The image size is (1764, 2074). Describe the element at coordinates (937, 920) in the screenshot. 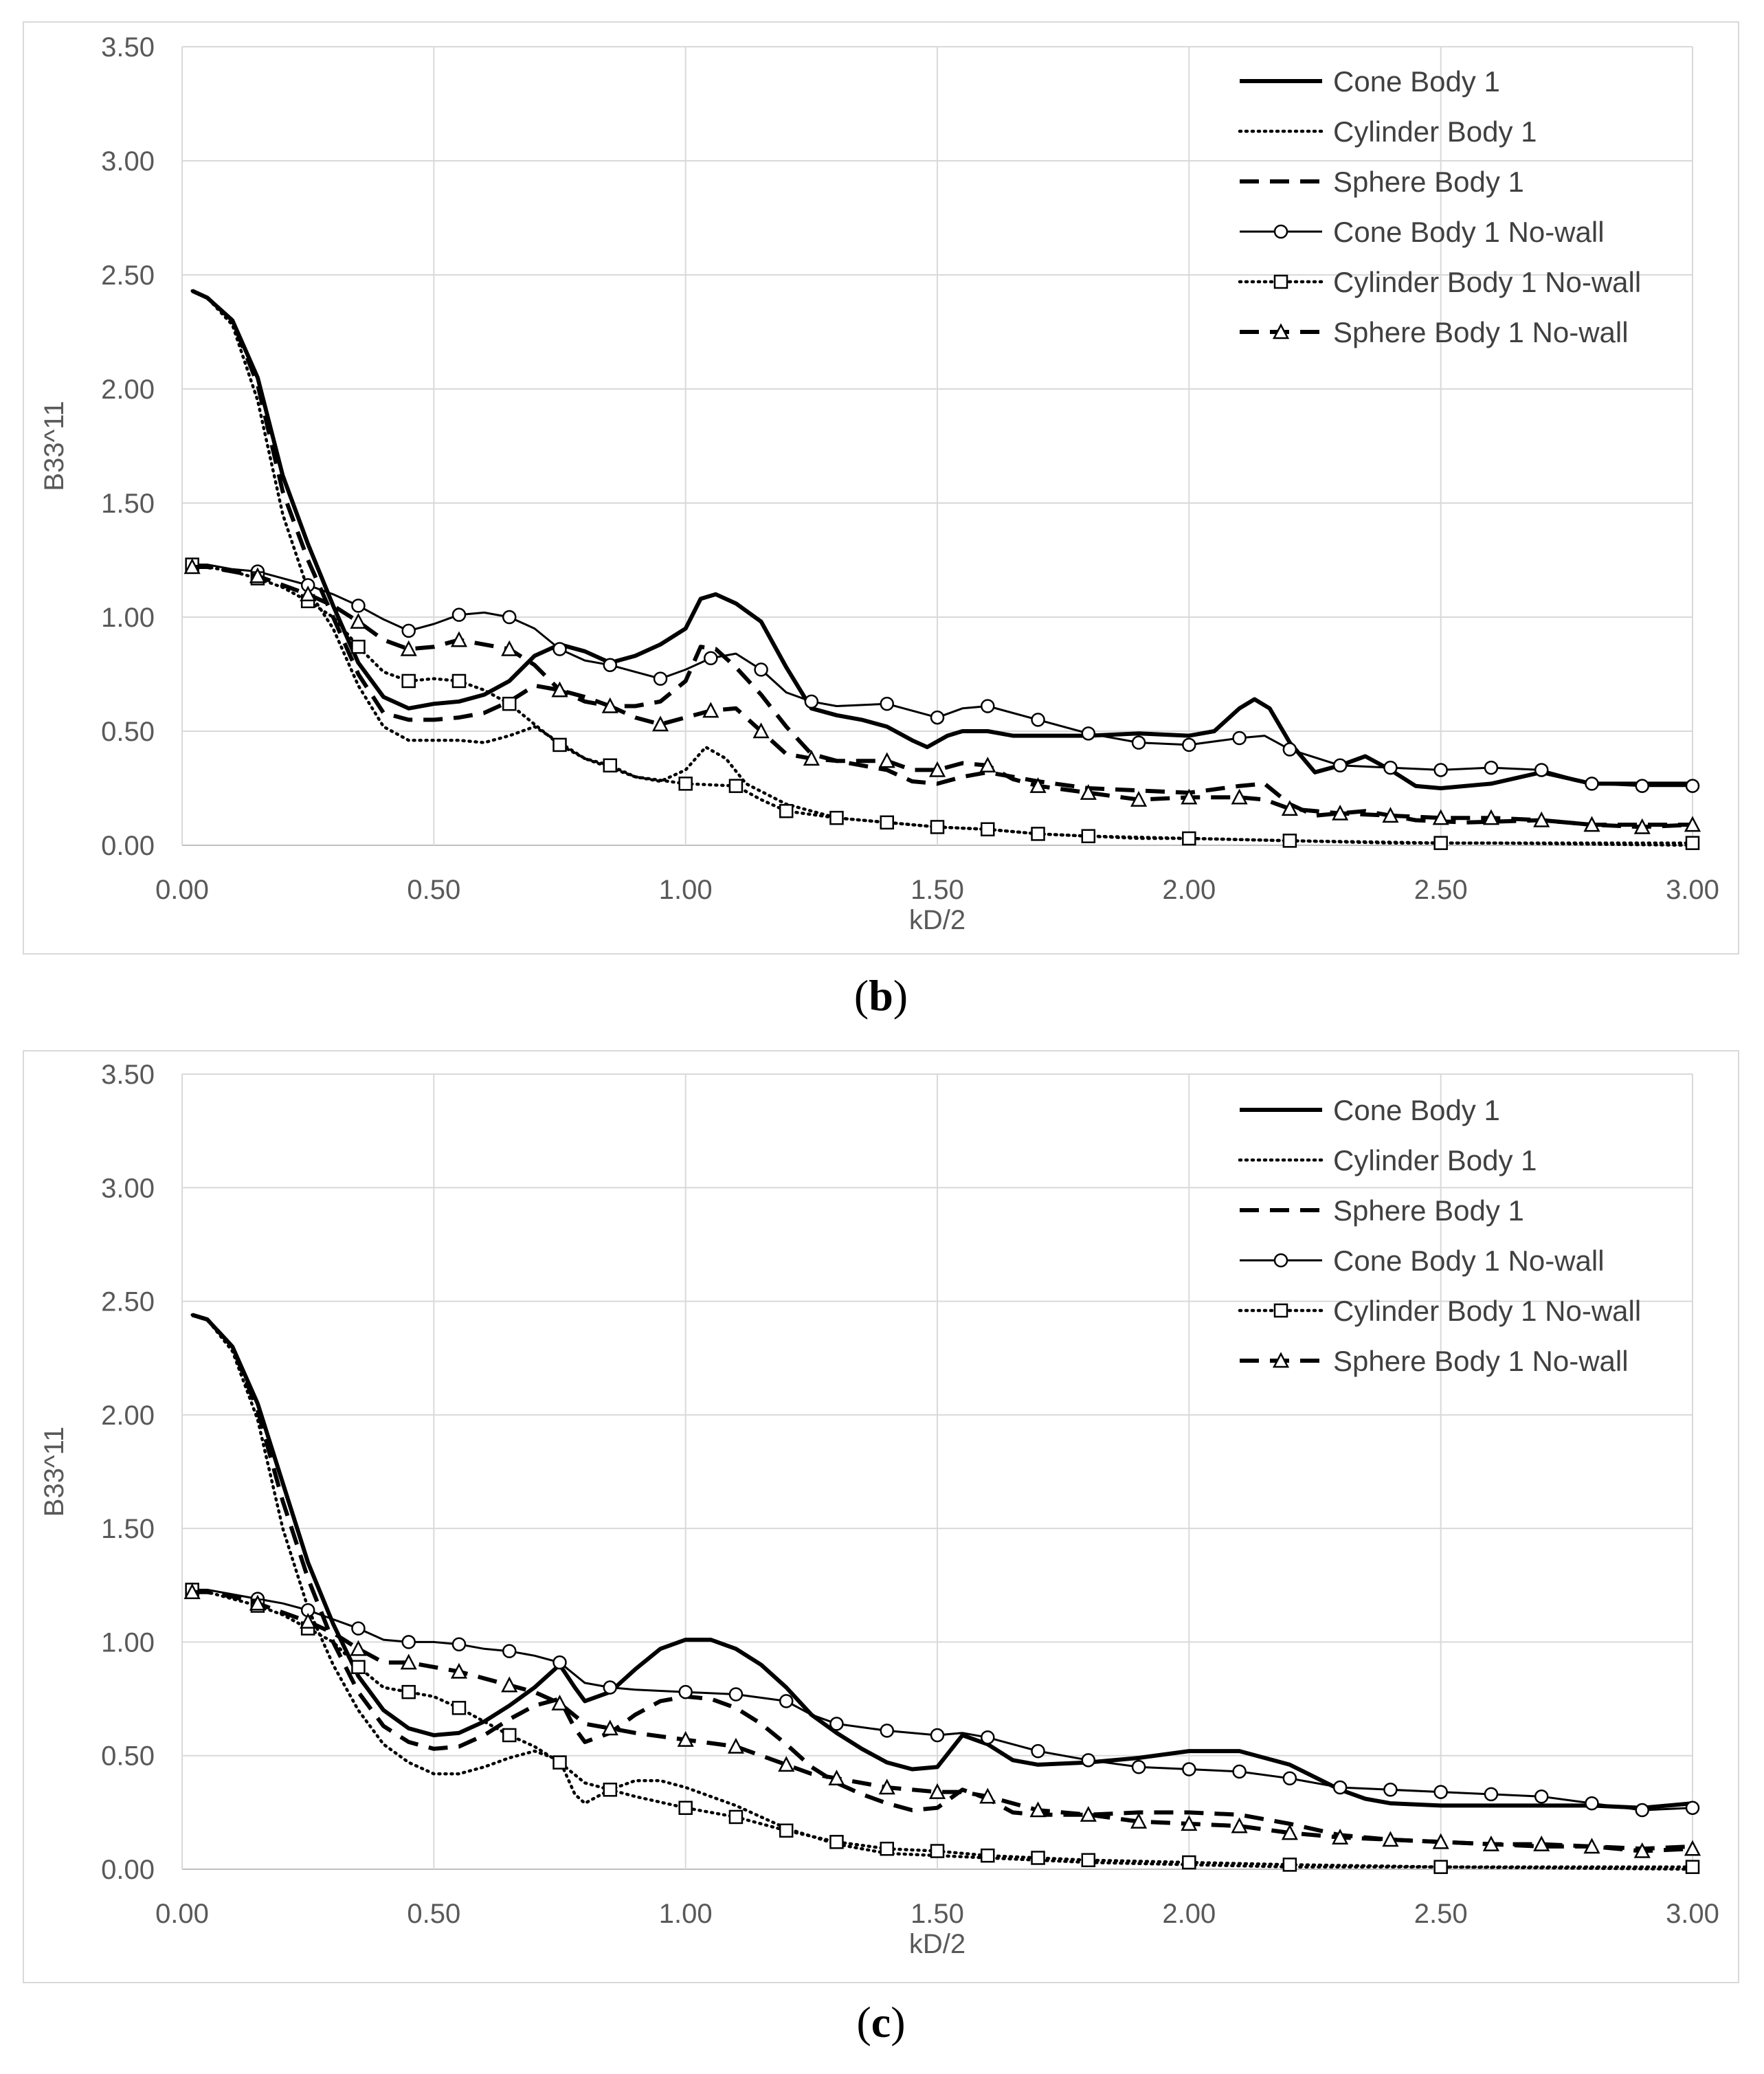

I see `x-axis-title: kD/2` at that location.